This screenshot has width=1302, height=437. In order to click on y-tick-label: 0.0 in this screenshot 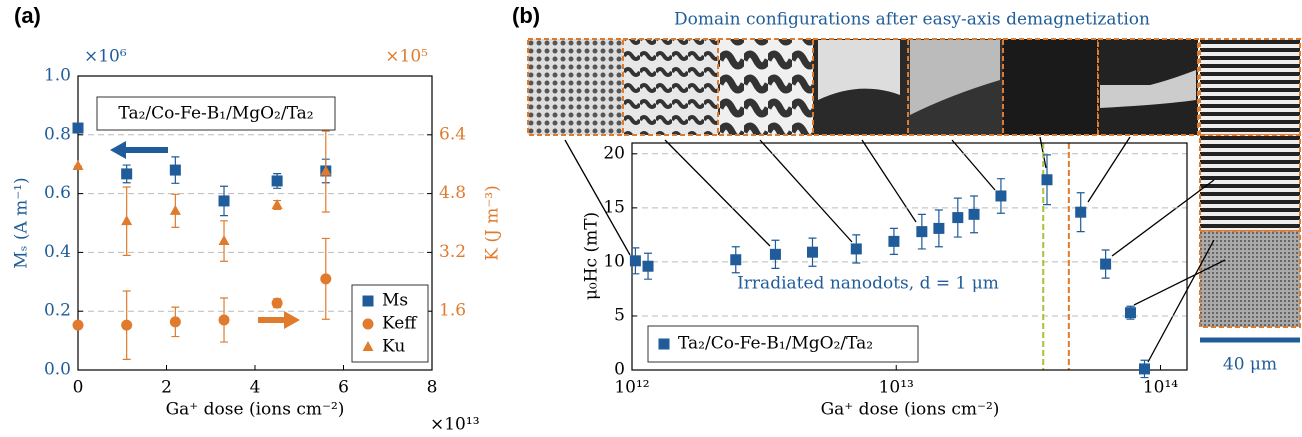, I will do `click(57, 370)`.